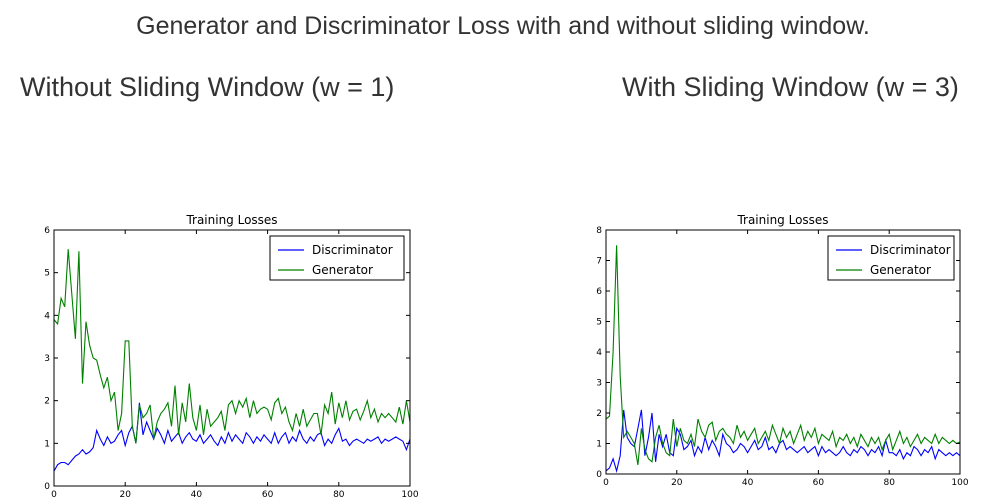  Describe the element at coordinates (790, 87) in the screenshot. I see `right-panel-heading: With Sliding Window (w = 3)` at that location.